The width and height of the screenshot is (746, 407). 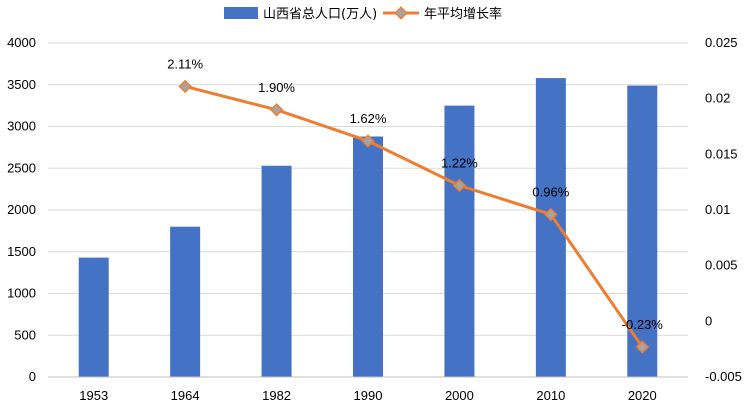 I want to click on y-left-tick-label: 2000, so click(x=21, y=209).